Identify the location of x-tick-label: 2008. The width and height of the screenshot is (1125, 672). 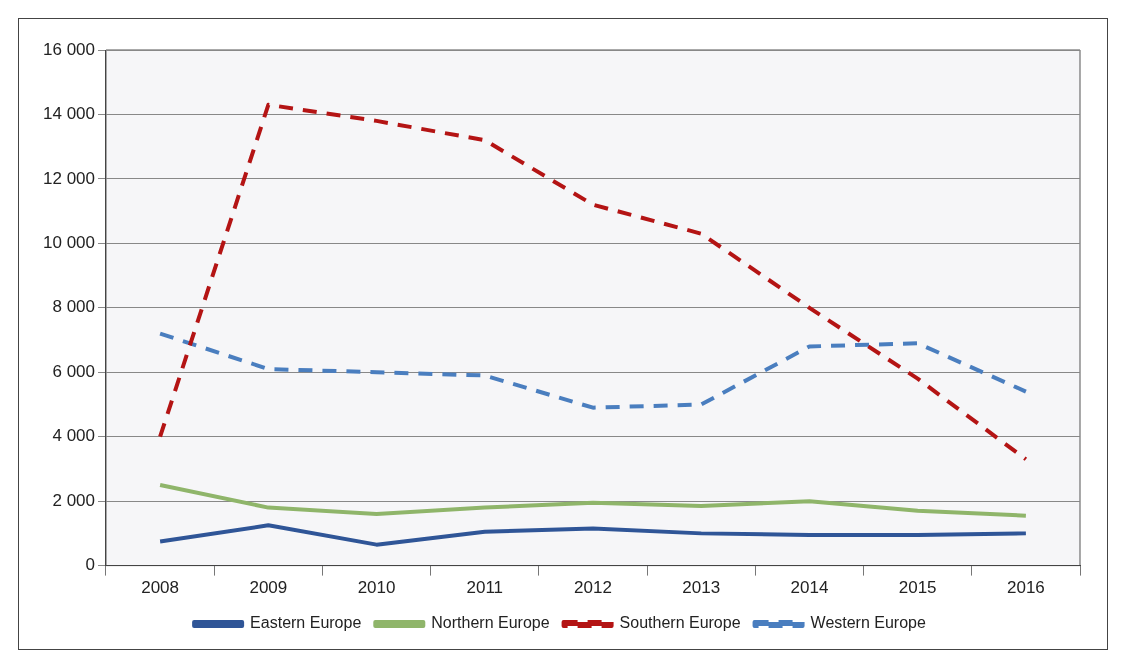
(160, 588).